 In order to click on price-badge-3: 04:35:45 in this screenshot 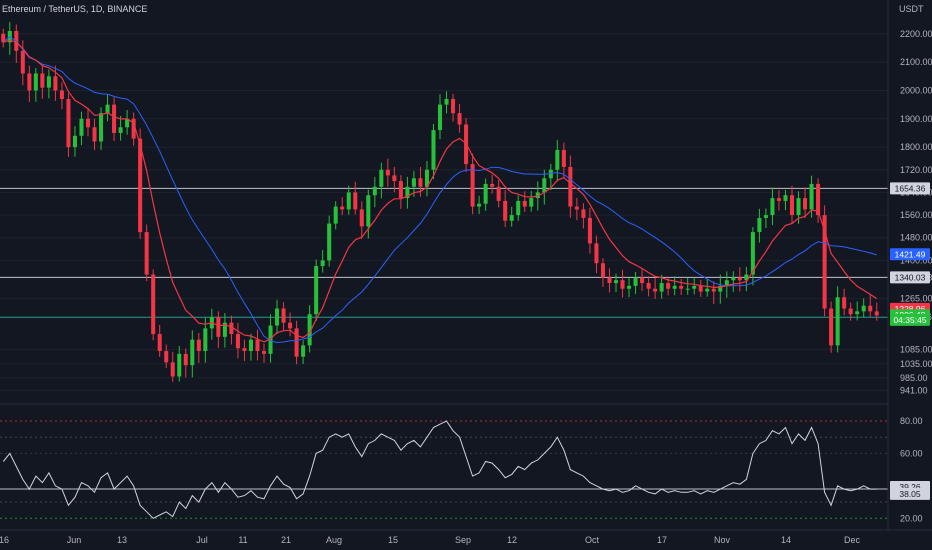, I will do `click(909, 320)`.